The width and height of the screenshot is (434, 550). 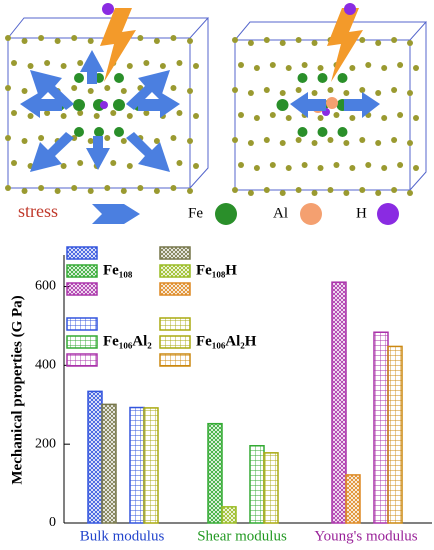 What do you see at coordinates (108, 9) in the screenshot?
I see `h-atom` at bounding box center [108, 9].